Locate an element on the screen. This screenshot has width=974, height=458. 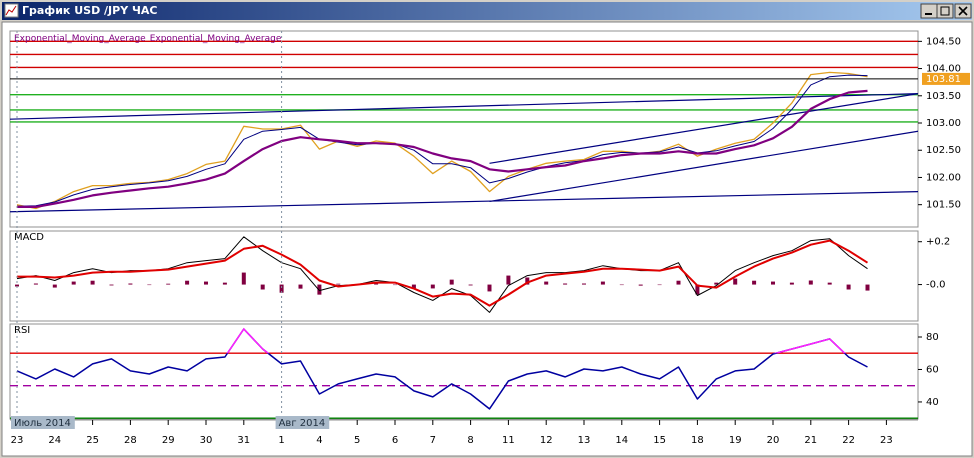
x-tick-label: 31 is located at coordinates (243, 440).